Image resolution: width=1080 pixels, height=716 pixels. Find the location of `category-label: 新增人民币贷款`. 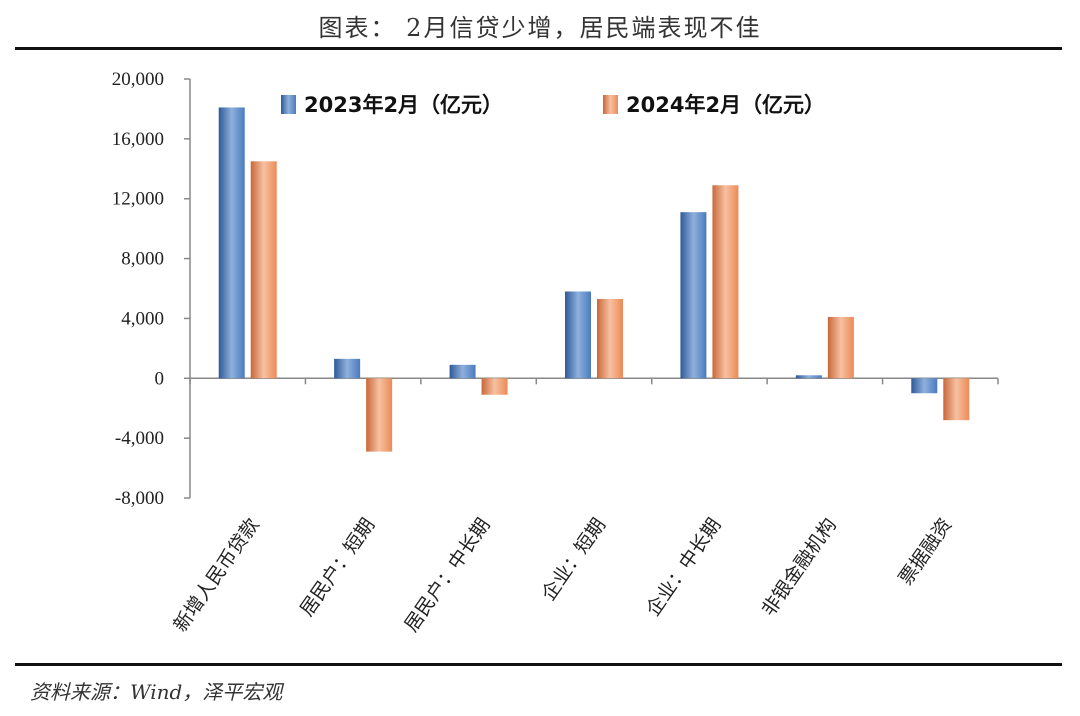

category-label: 新增人民币贷款 is located at coordinates (216, 575).